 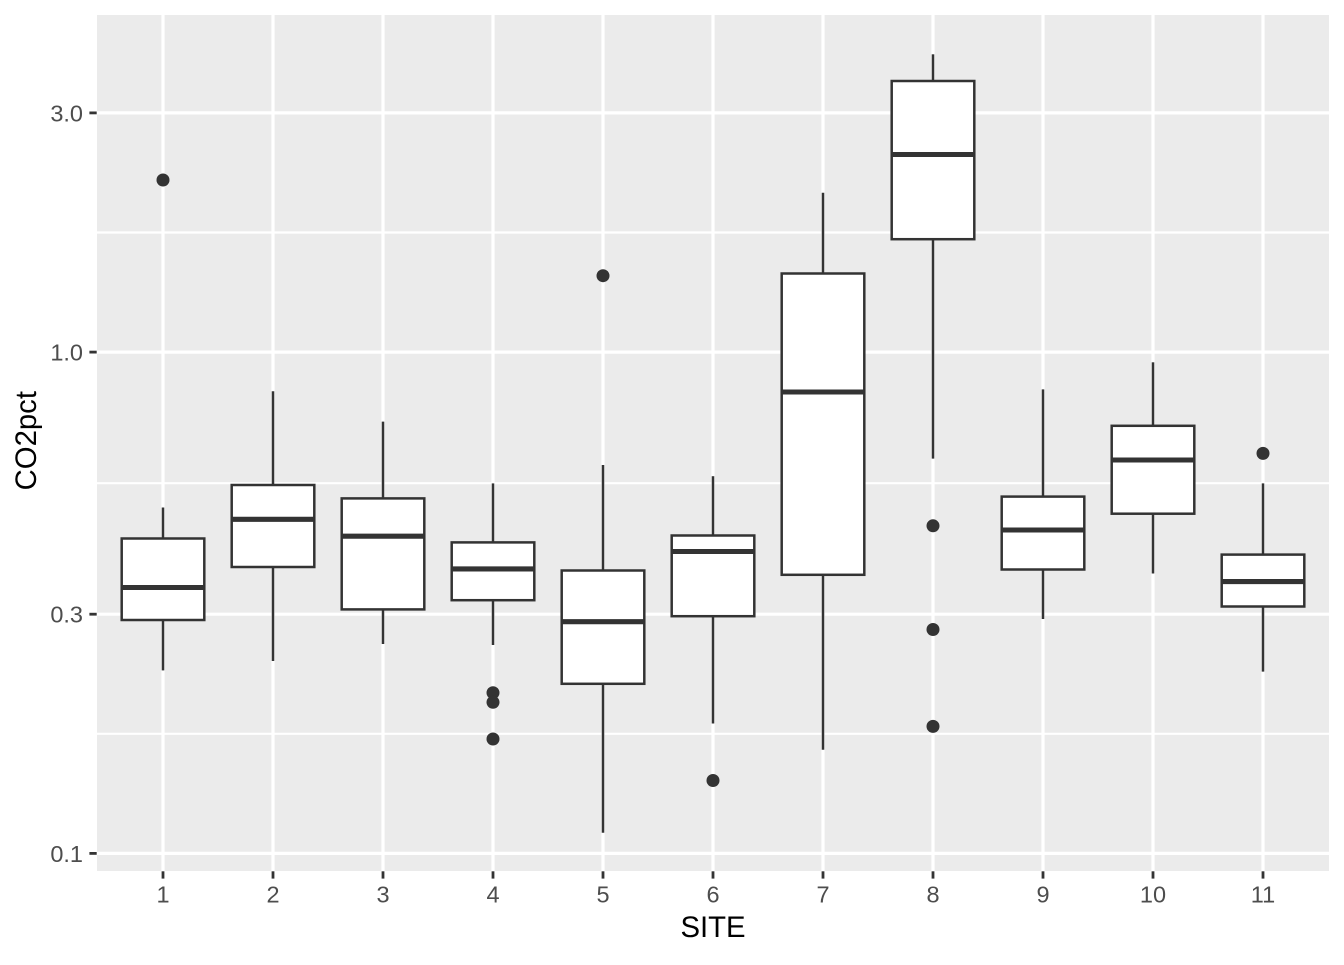 I want to click on svg-text: 0.3, so click(x=66, y=615).